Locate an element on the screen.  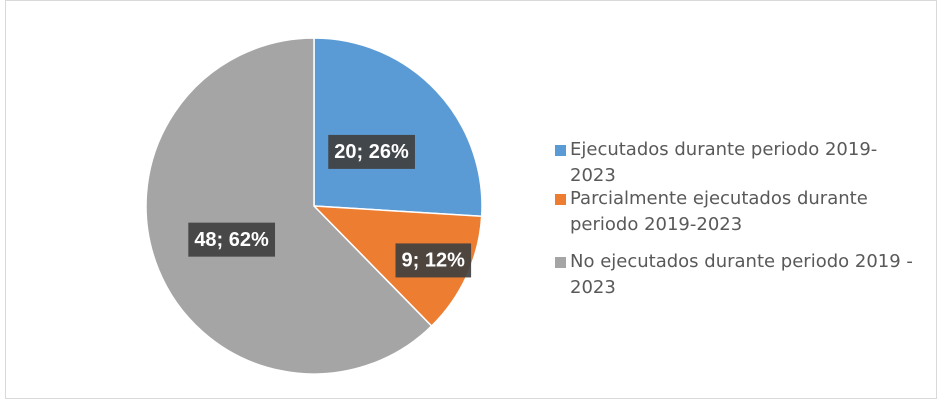
data-label-text: 48; 62% is located at coordinates (231, 240).